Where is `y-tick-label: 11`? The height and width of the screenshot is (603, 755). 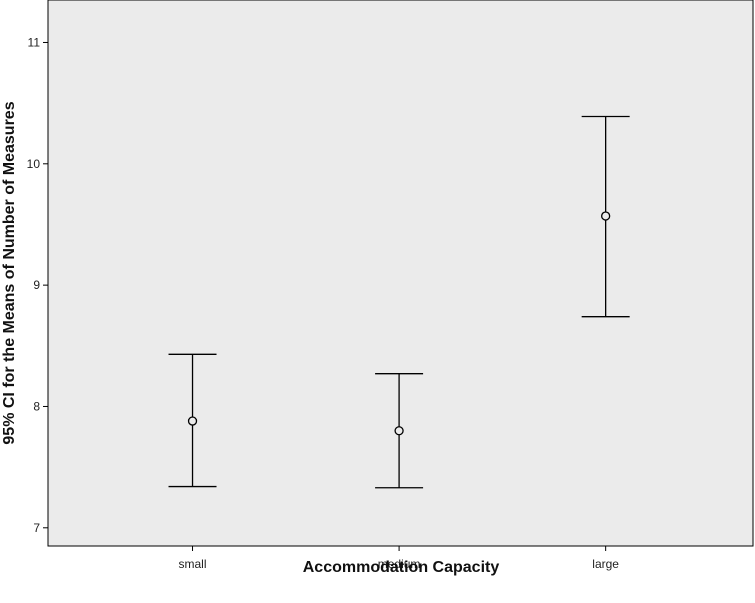 y-tick-label: 11 is located at coordinates (34, 42).